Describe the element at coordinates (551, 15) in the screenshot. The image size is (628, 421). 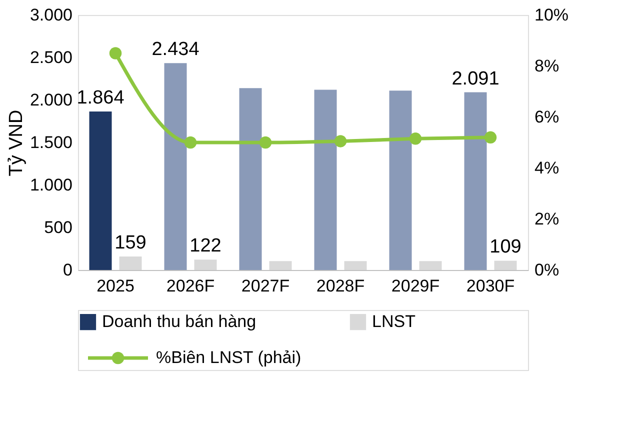
I see `y2-tick-label: 10%` at that location.